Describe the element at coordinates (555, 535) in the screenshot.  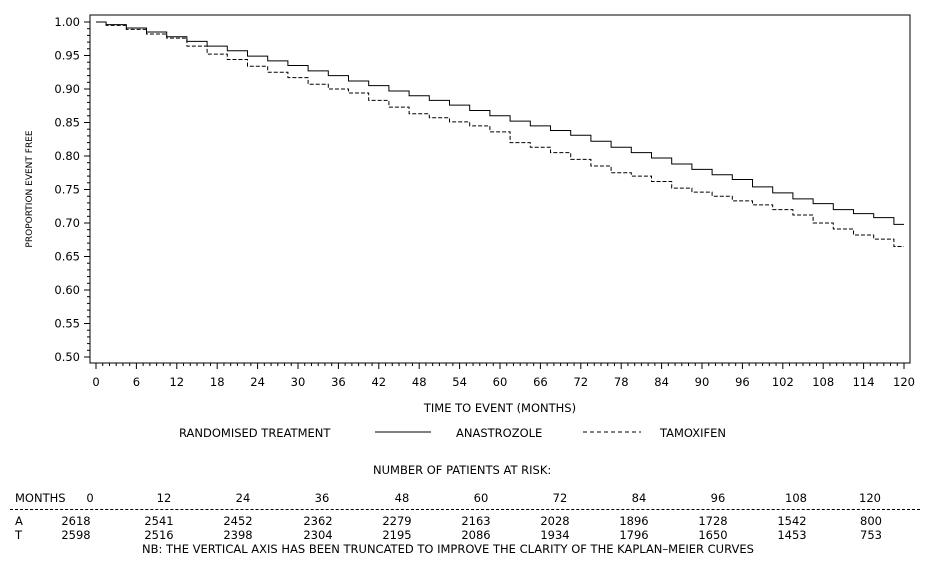
I see `risk-cell-t: 1934` at that location.